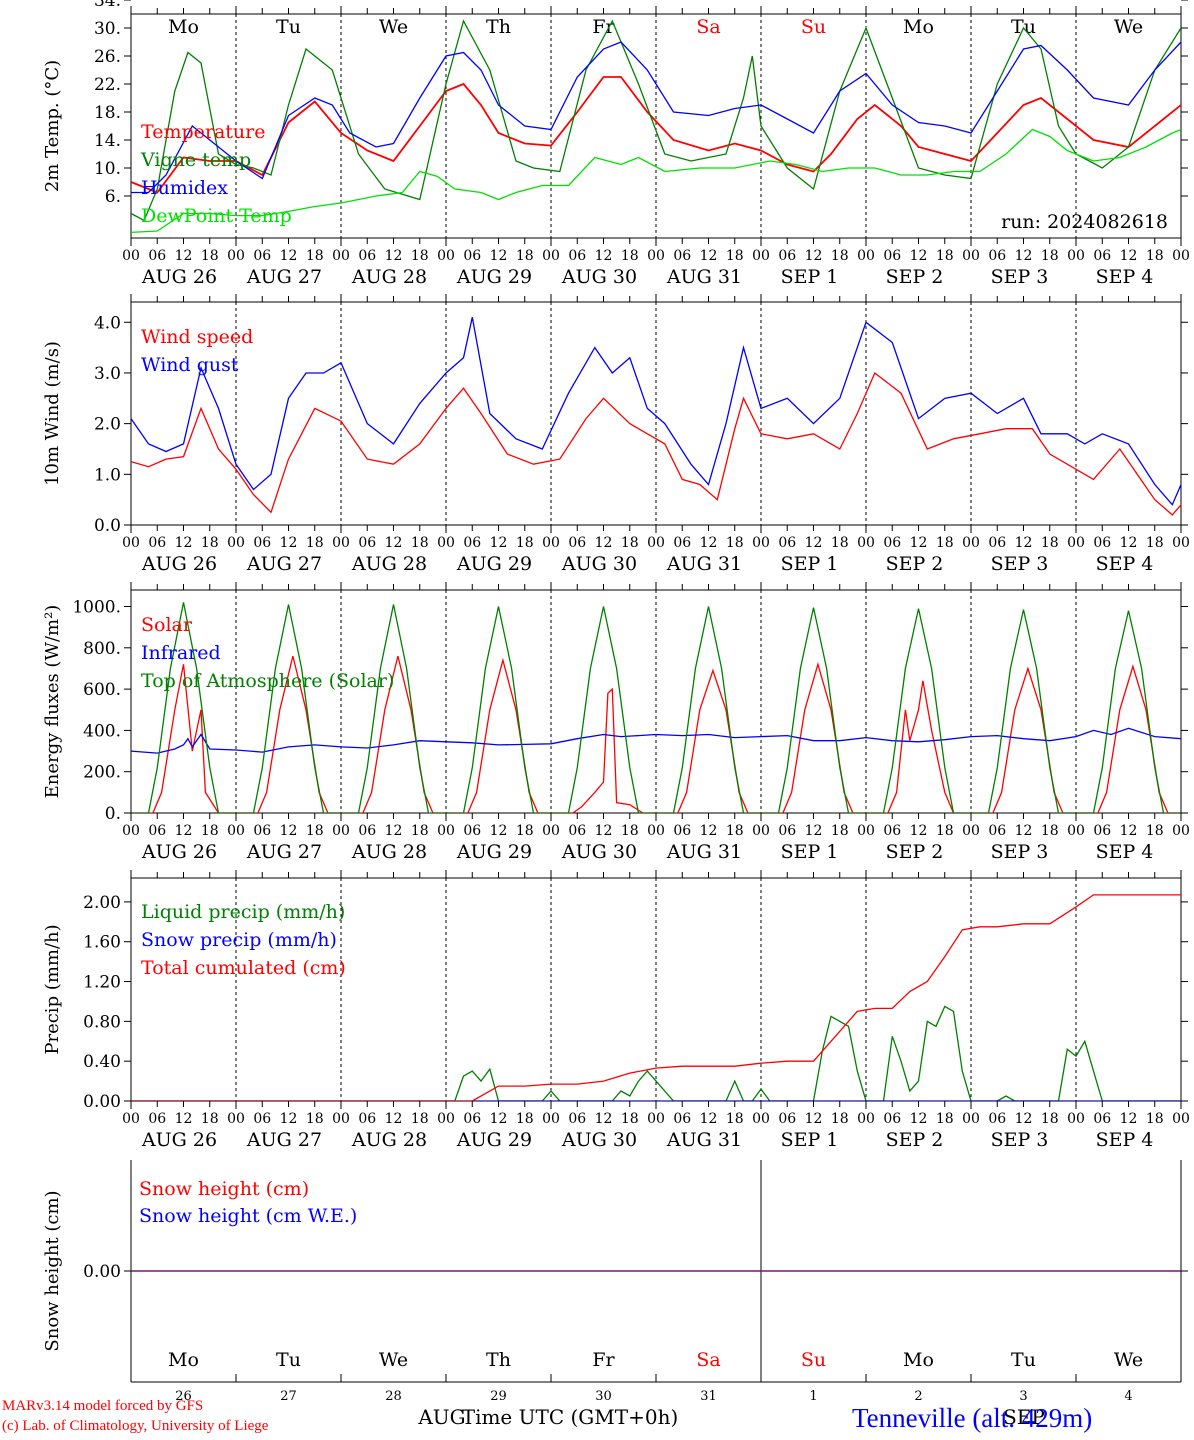 The width and height of the screenshot is (1194, 1440). I want to click on credits-line-1: MARv3.14 model forced by GFS, so click(103, 1406).